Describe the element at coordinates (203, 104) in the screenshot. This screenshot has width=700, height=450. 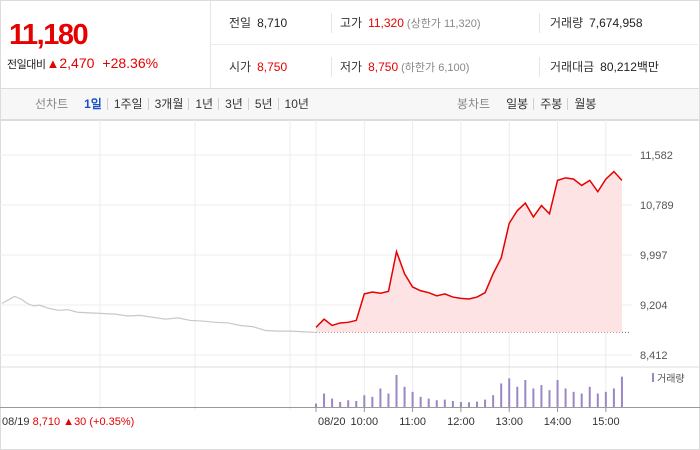
I see `period-1y: 1년` at that location.